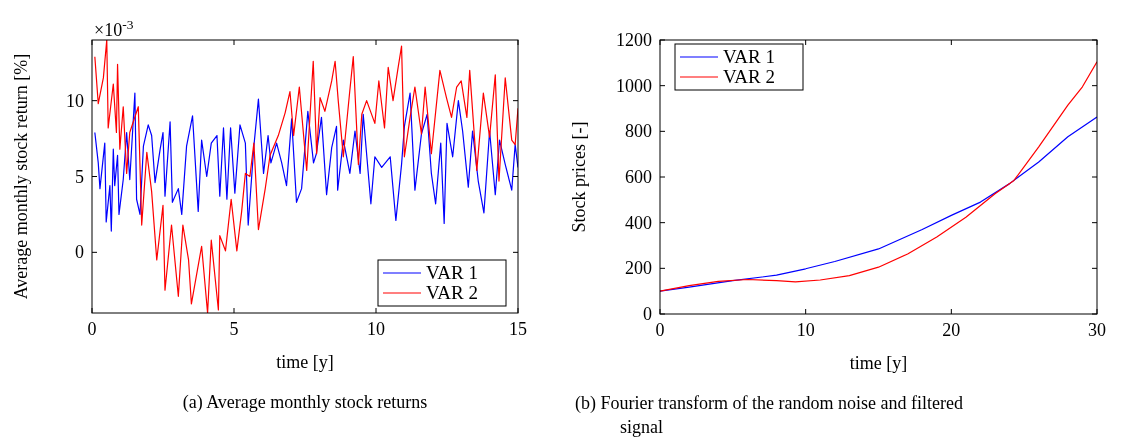  What do you see at coordinates (660, 330) in the screenshot?
I see `x-tick-label: 0` at bounding box center [660, 330].